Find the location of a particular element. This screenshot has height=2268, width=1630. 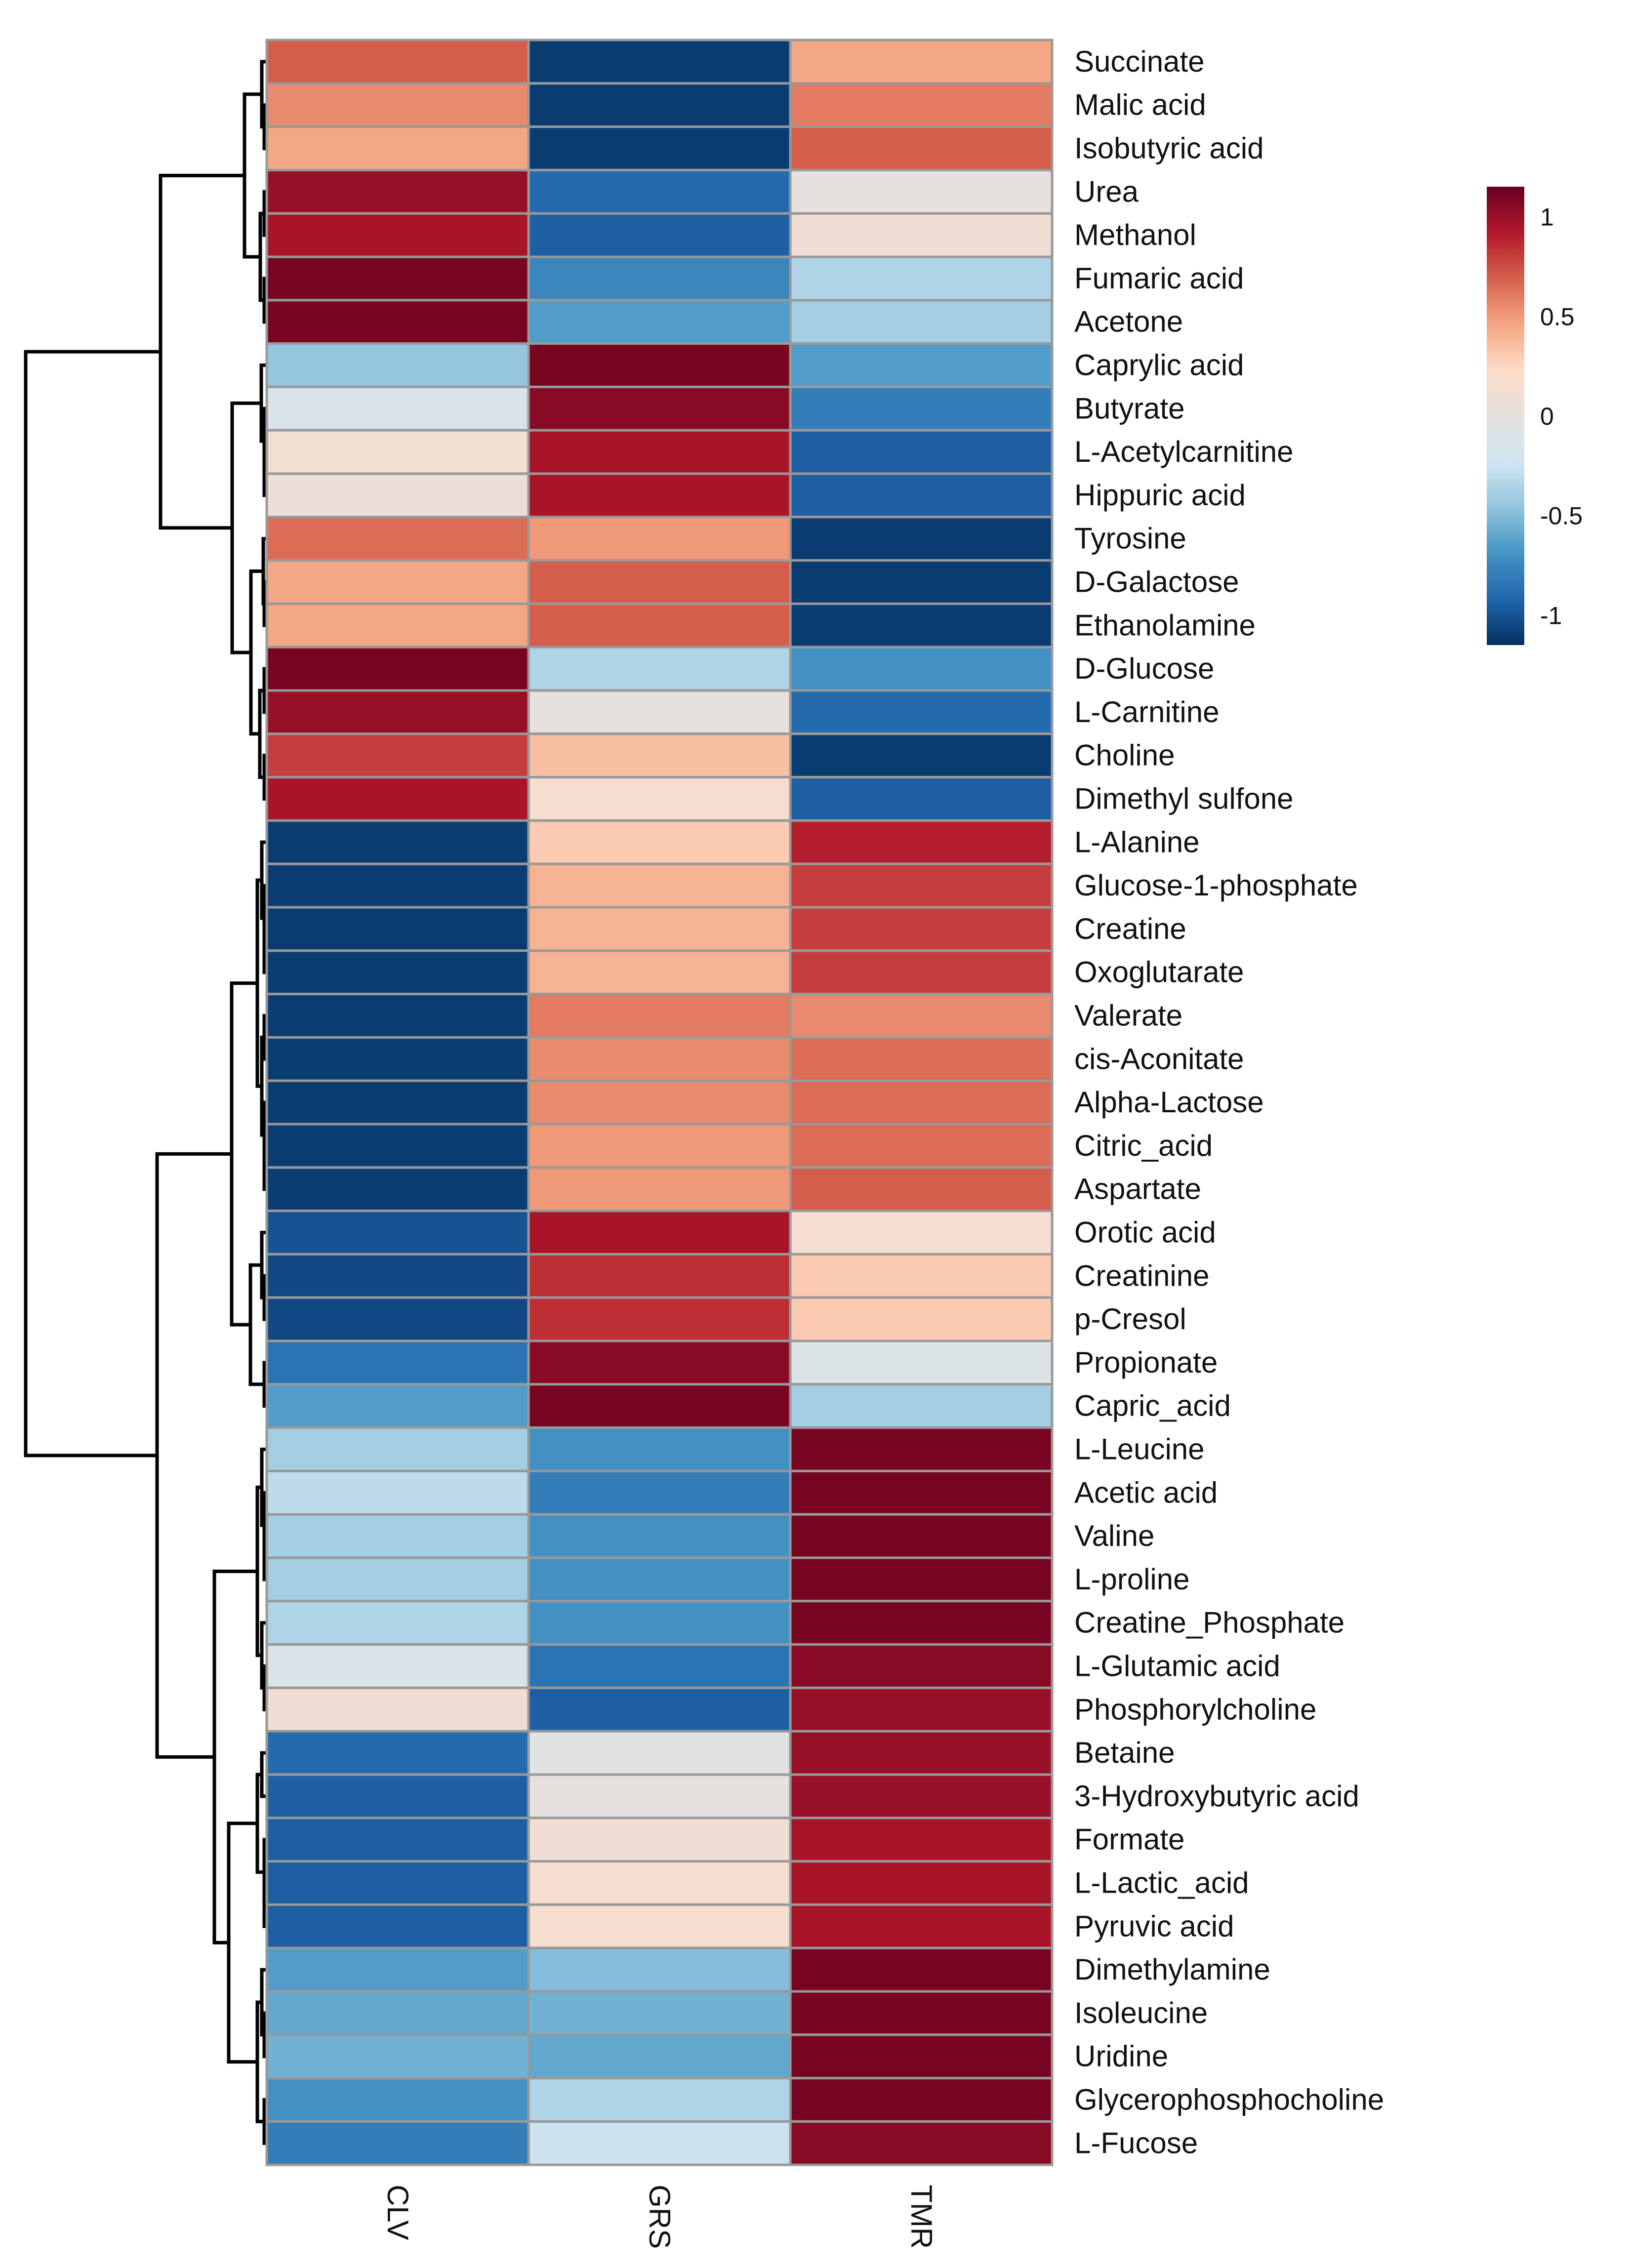

color-legend: 1 0.5 0 -0.5 -1 is located at coordinates (1535, 416).